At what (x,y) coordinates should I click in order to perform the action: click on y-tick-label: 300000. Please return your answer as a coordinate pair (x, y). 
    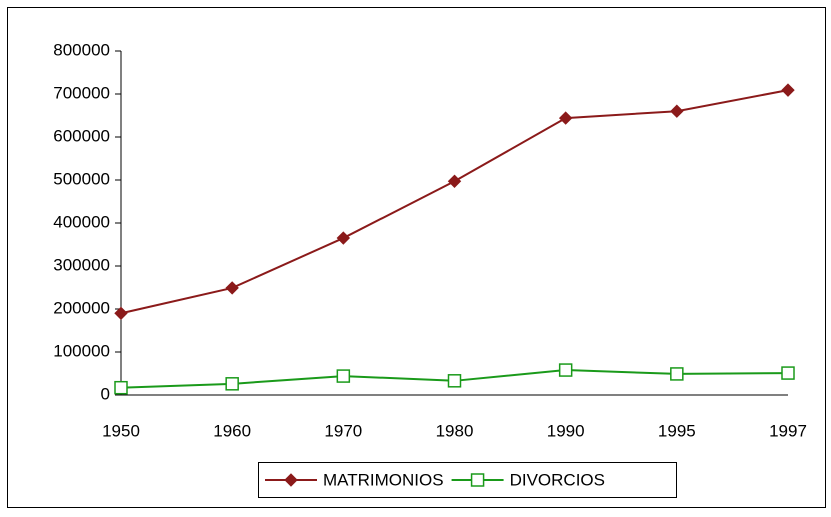
    Looking at the image, I should click on (81, 264).